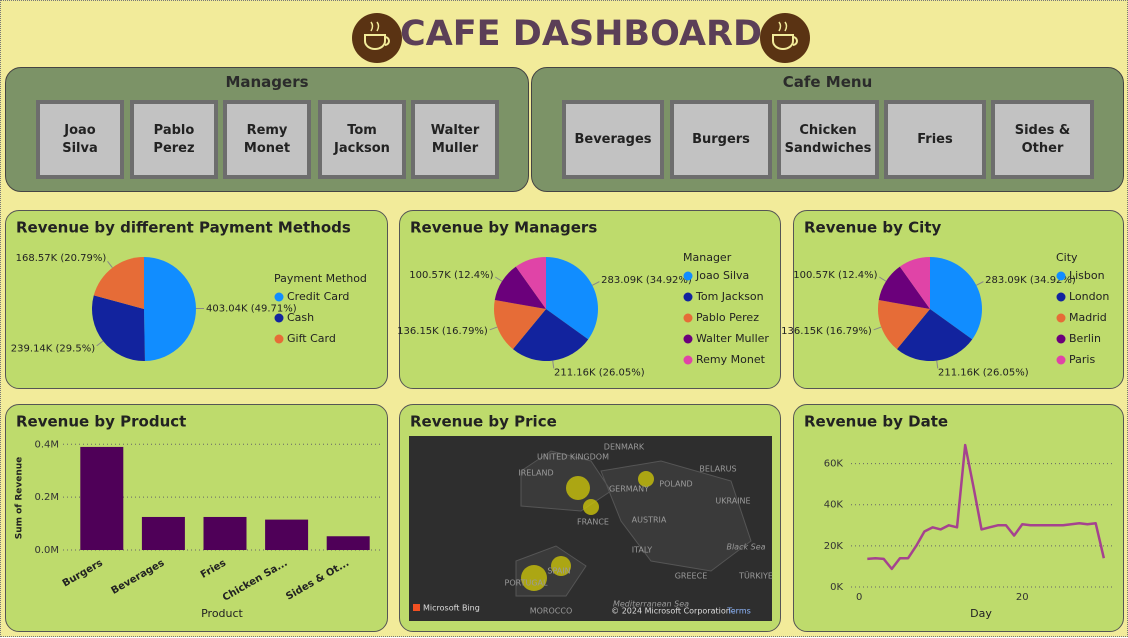 This screenshot has height=638, width=1128. I want to click on legend-label: Tom Jackson, so click(729, 296).